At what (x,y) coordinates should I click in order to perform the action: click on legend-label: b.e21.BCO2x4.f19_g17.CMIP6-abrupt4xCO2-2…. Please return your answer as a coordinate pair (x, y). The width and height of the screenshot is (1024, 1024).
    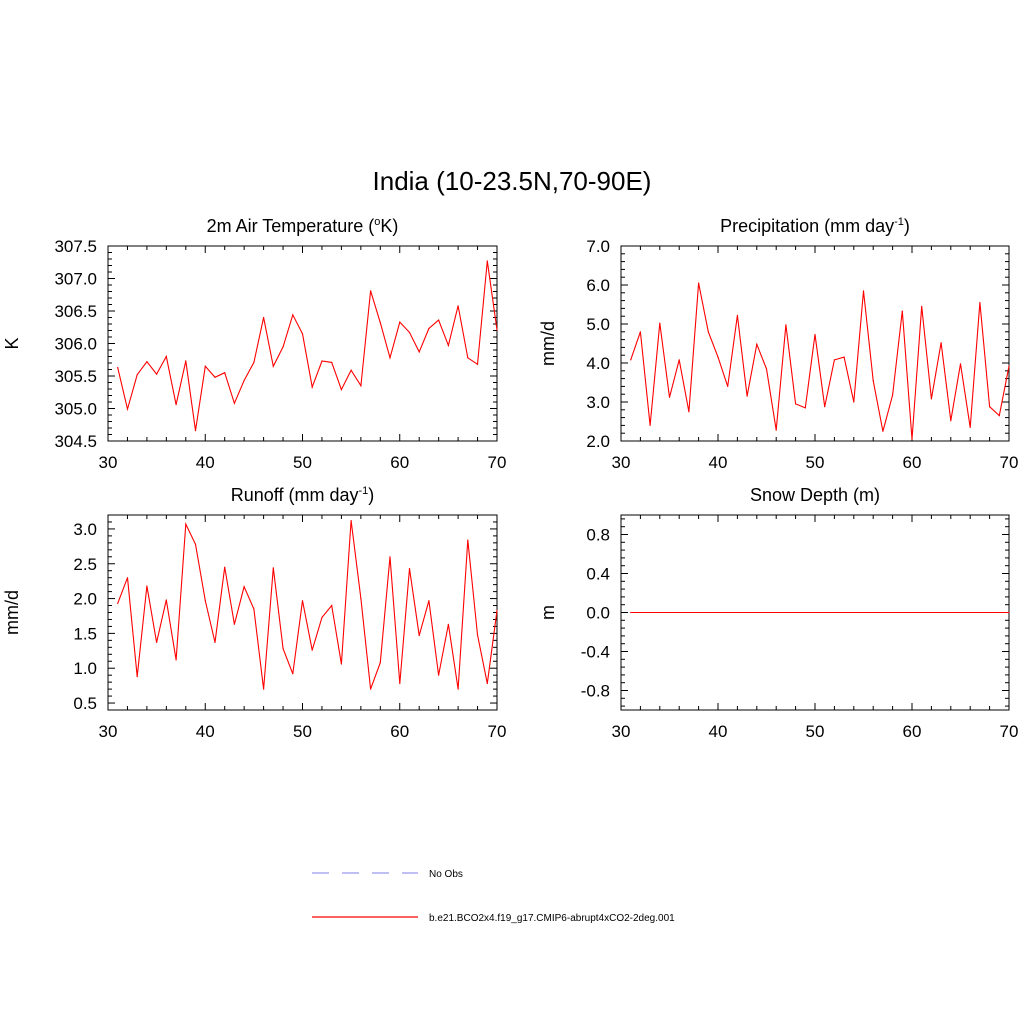
    Looking at the image, I should click on (552, 918).